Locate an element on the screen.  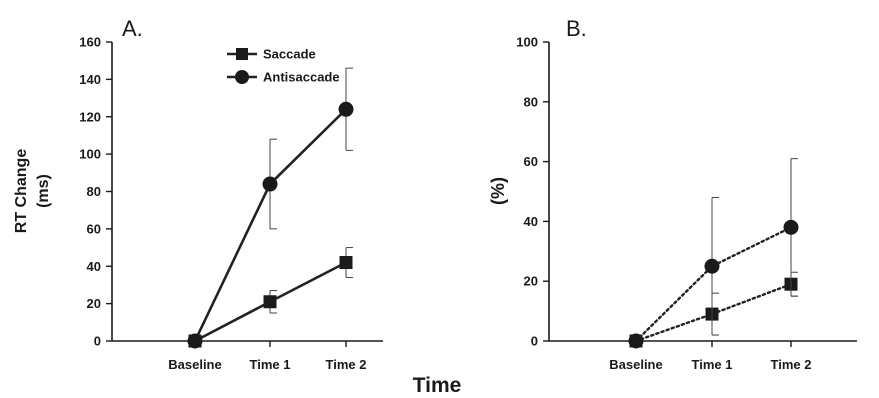
panel-b-y-tick-label: 100 is located at coordinates (527, 42).